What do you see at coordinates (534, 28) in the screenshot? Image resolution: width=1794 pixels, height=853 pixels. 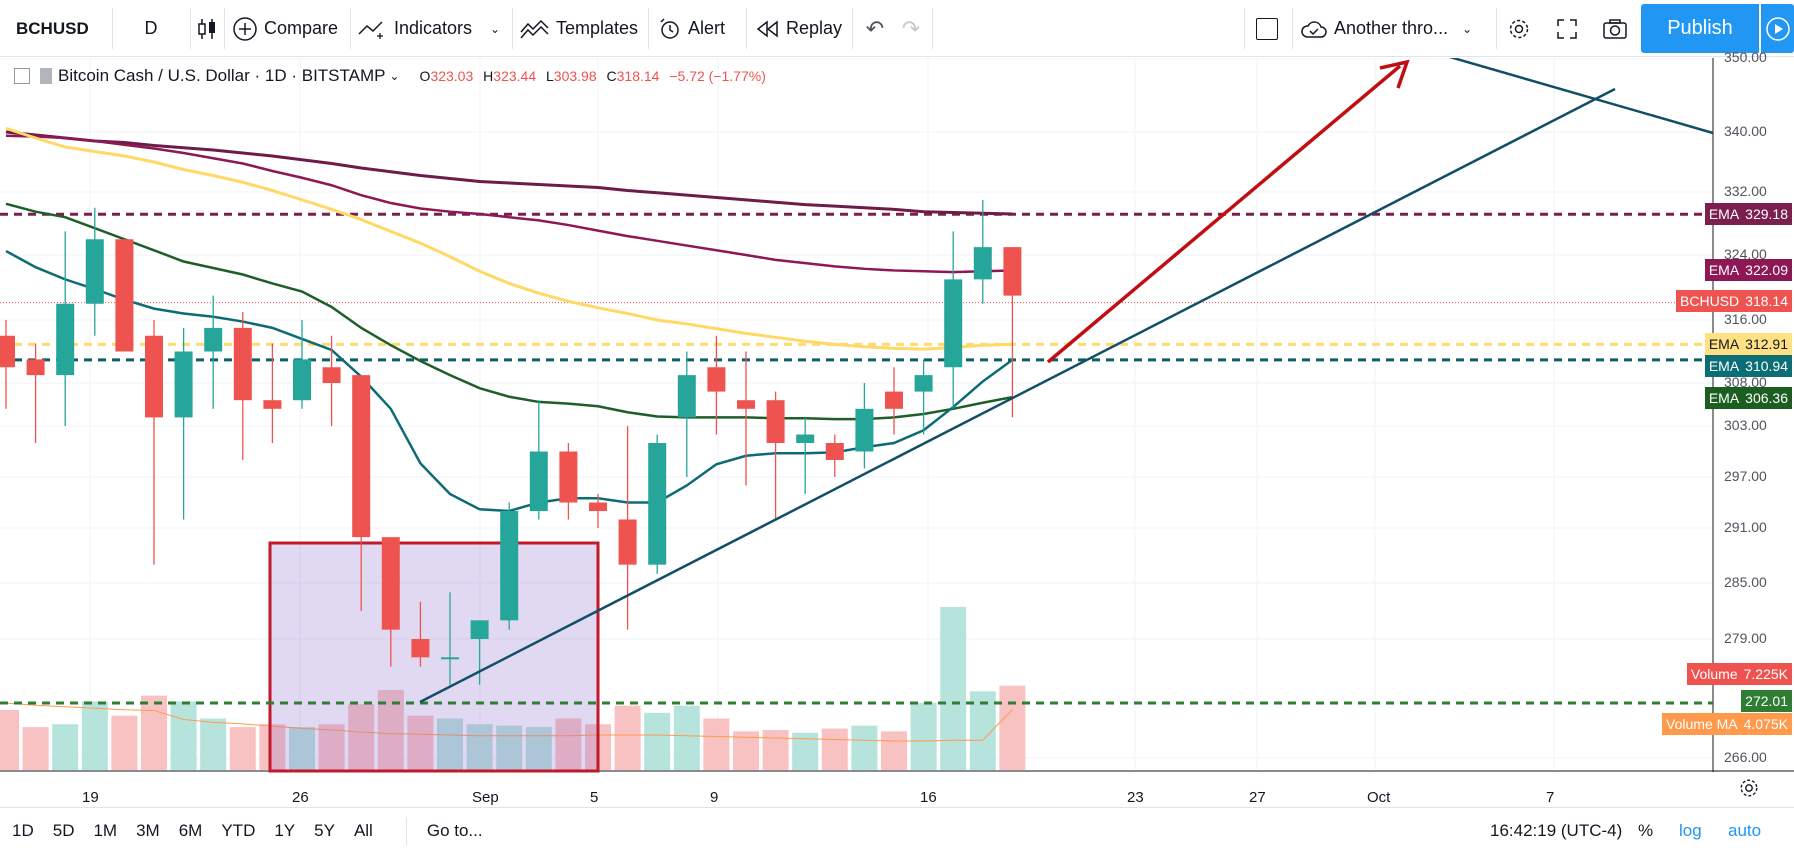 I see `templates-icon` at bounding box center [534, 28].